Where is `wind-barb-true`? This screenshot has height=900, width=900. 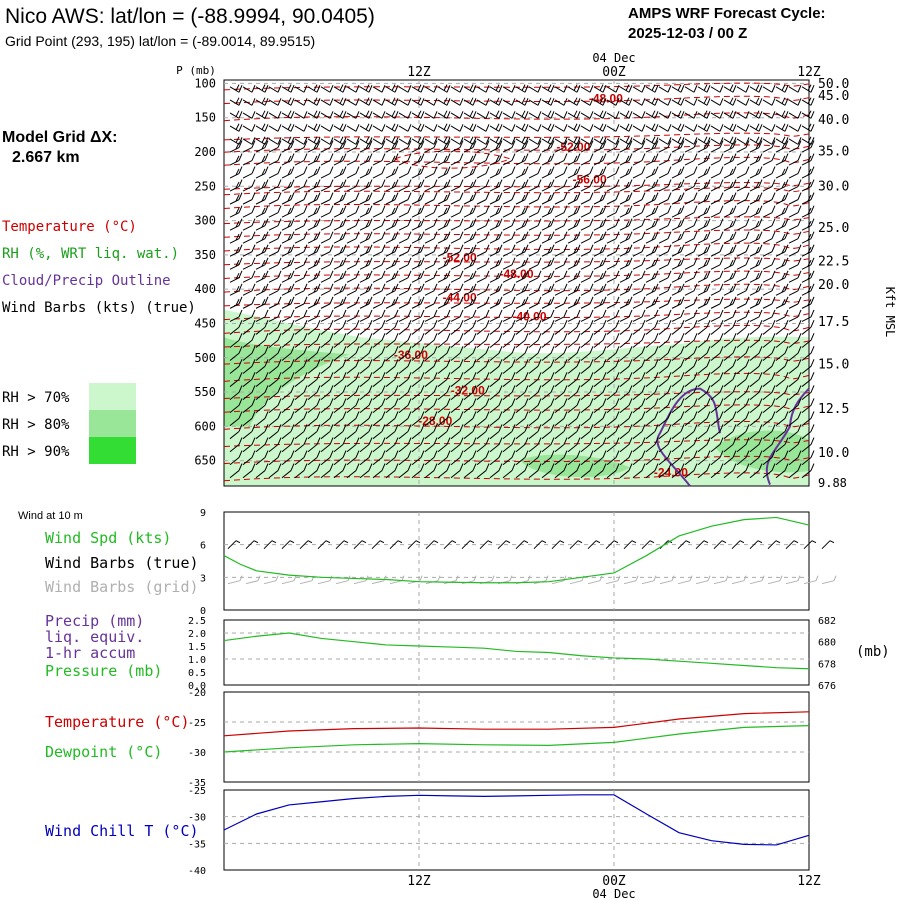
wind-barb-true is located at coordinates (634, 542).